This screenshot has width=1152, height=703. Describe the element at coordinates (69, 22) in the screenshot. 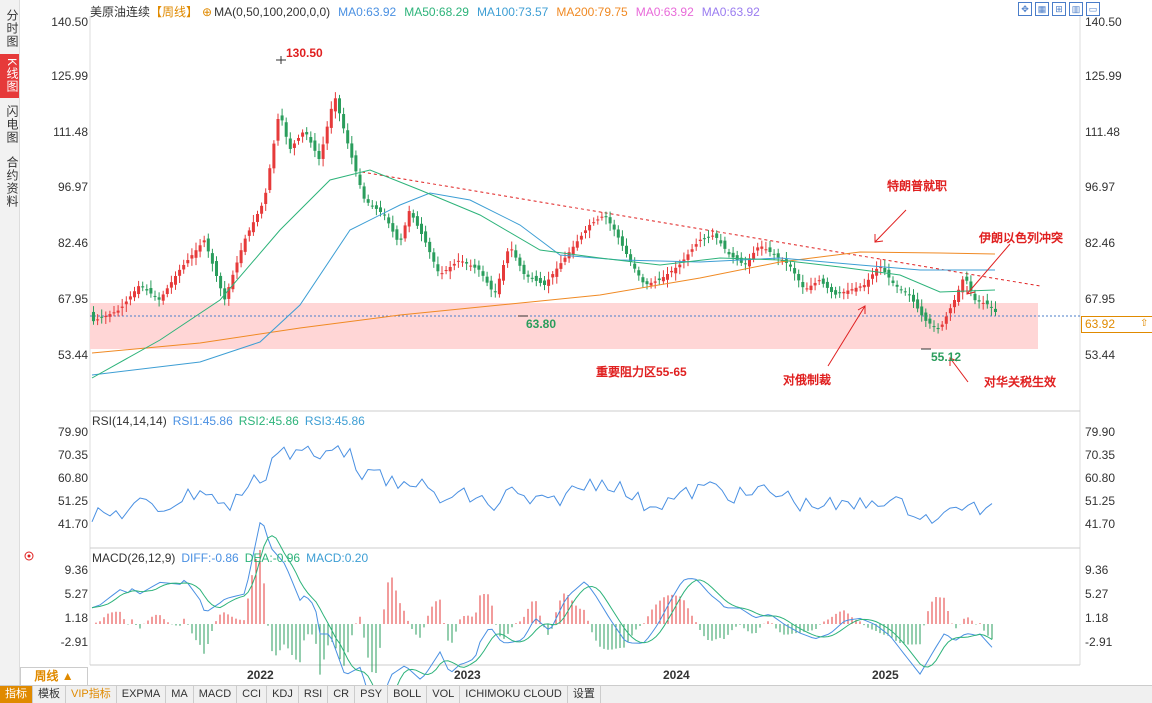

I see `price-tick-left: 140.50` at that location.